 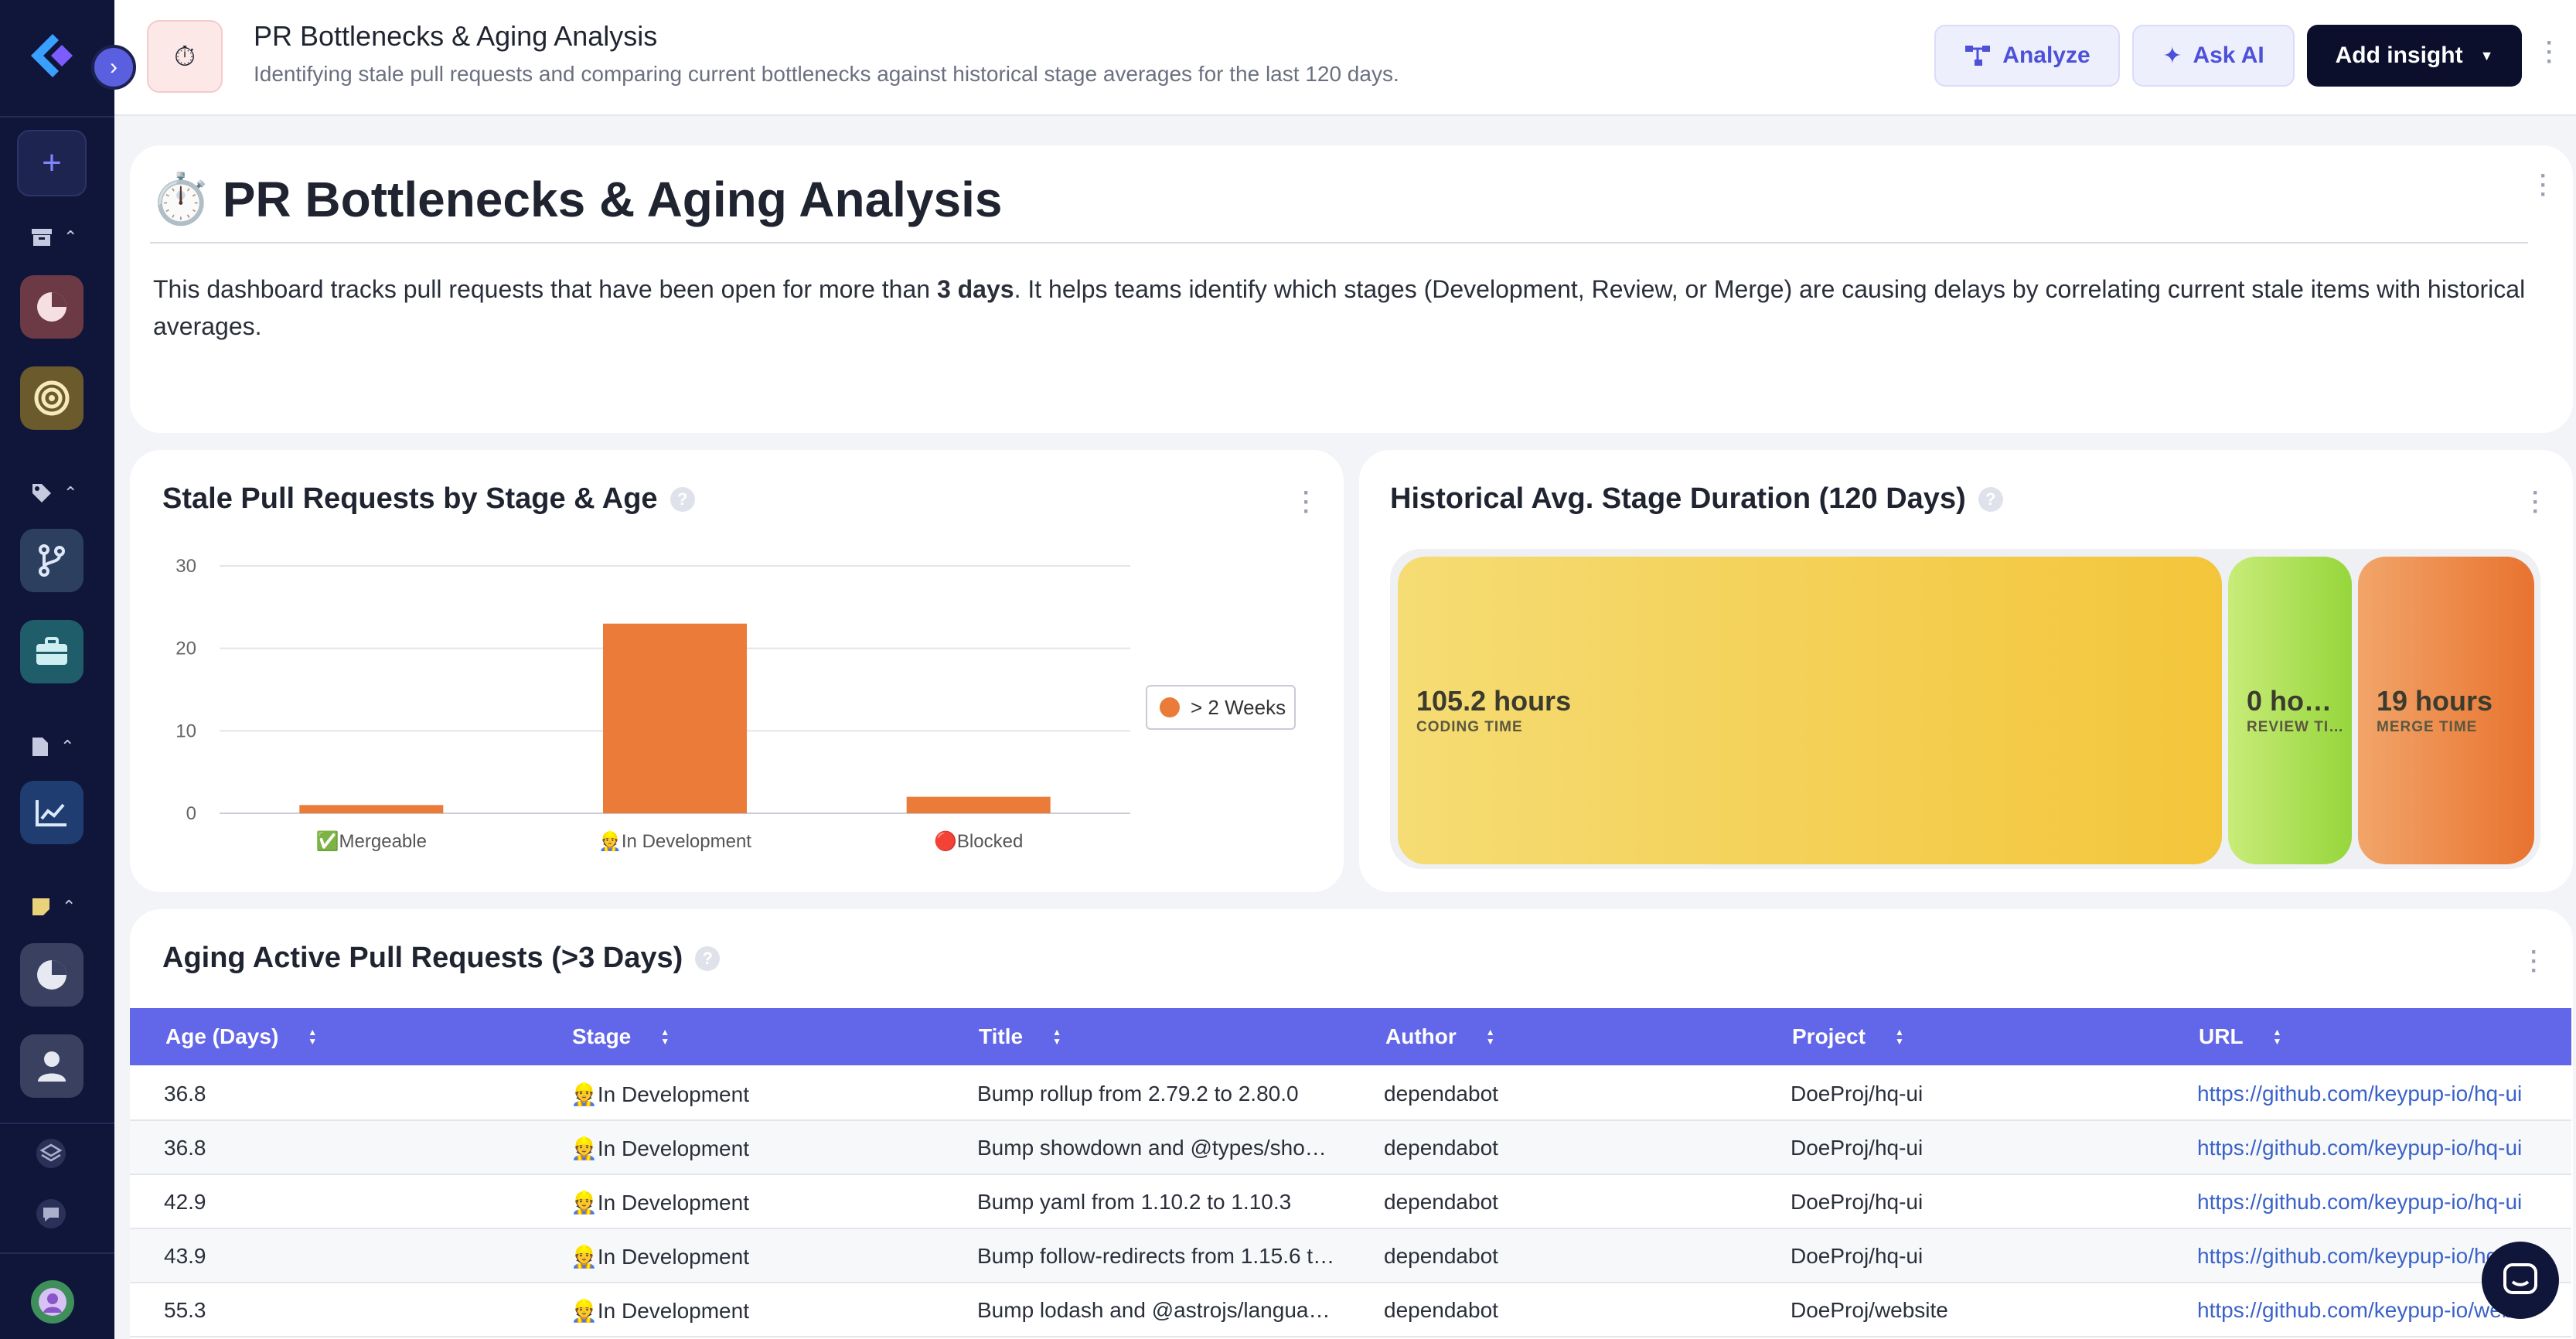 I want to click on column-header: URL ▲ ▼, so click(x=2240, y=1036).